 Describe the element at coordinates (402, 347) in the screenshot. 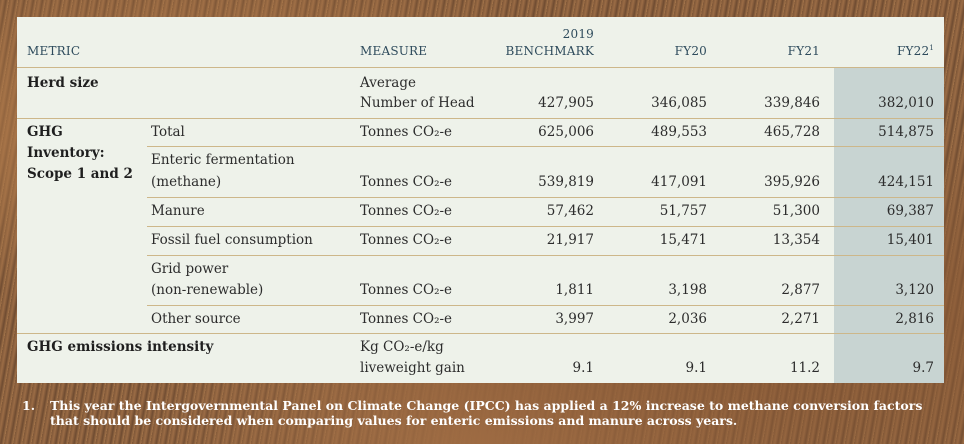

I see `intensity-measure-line1: Kg CO₂-e/kg` at that location.